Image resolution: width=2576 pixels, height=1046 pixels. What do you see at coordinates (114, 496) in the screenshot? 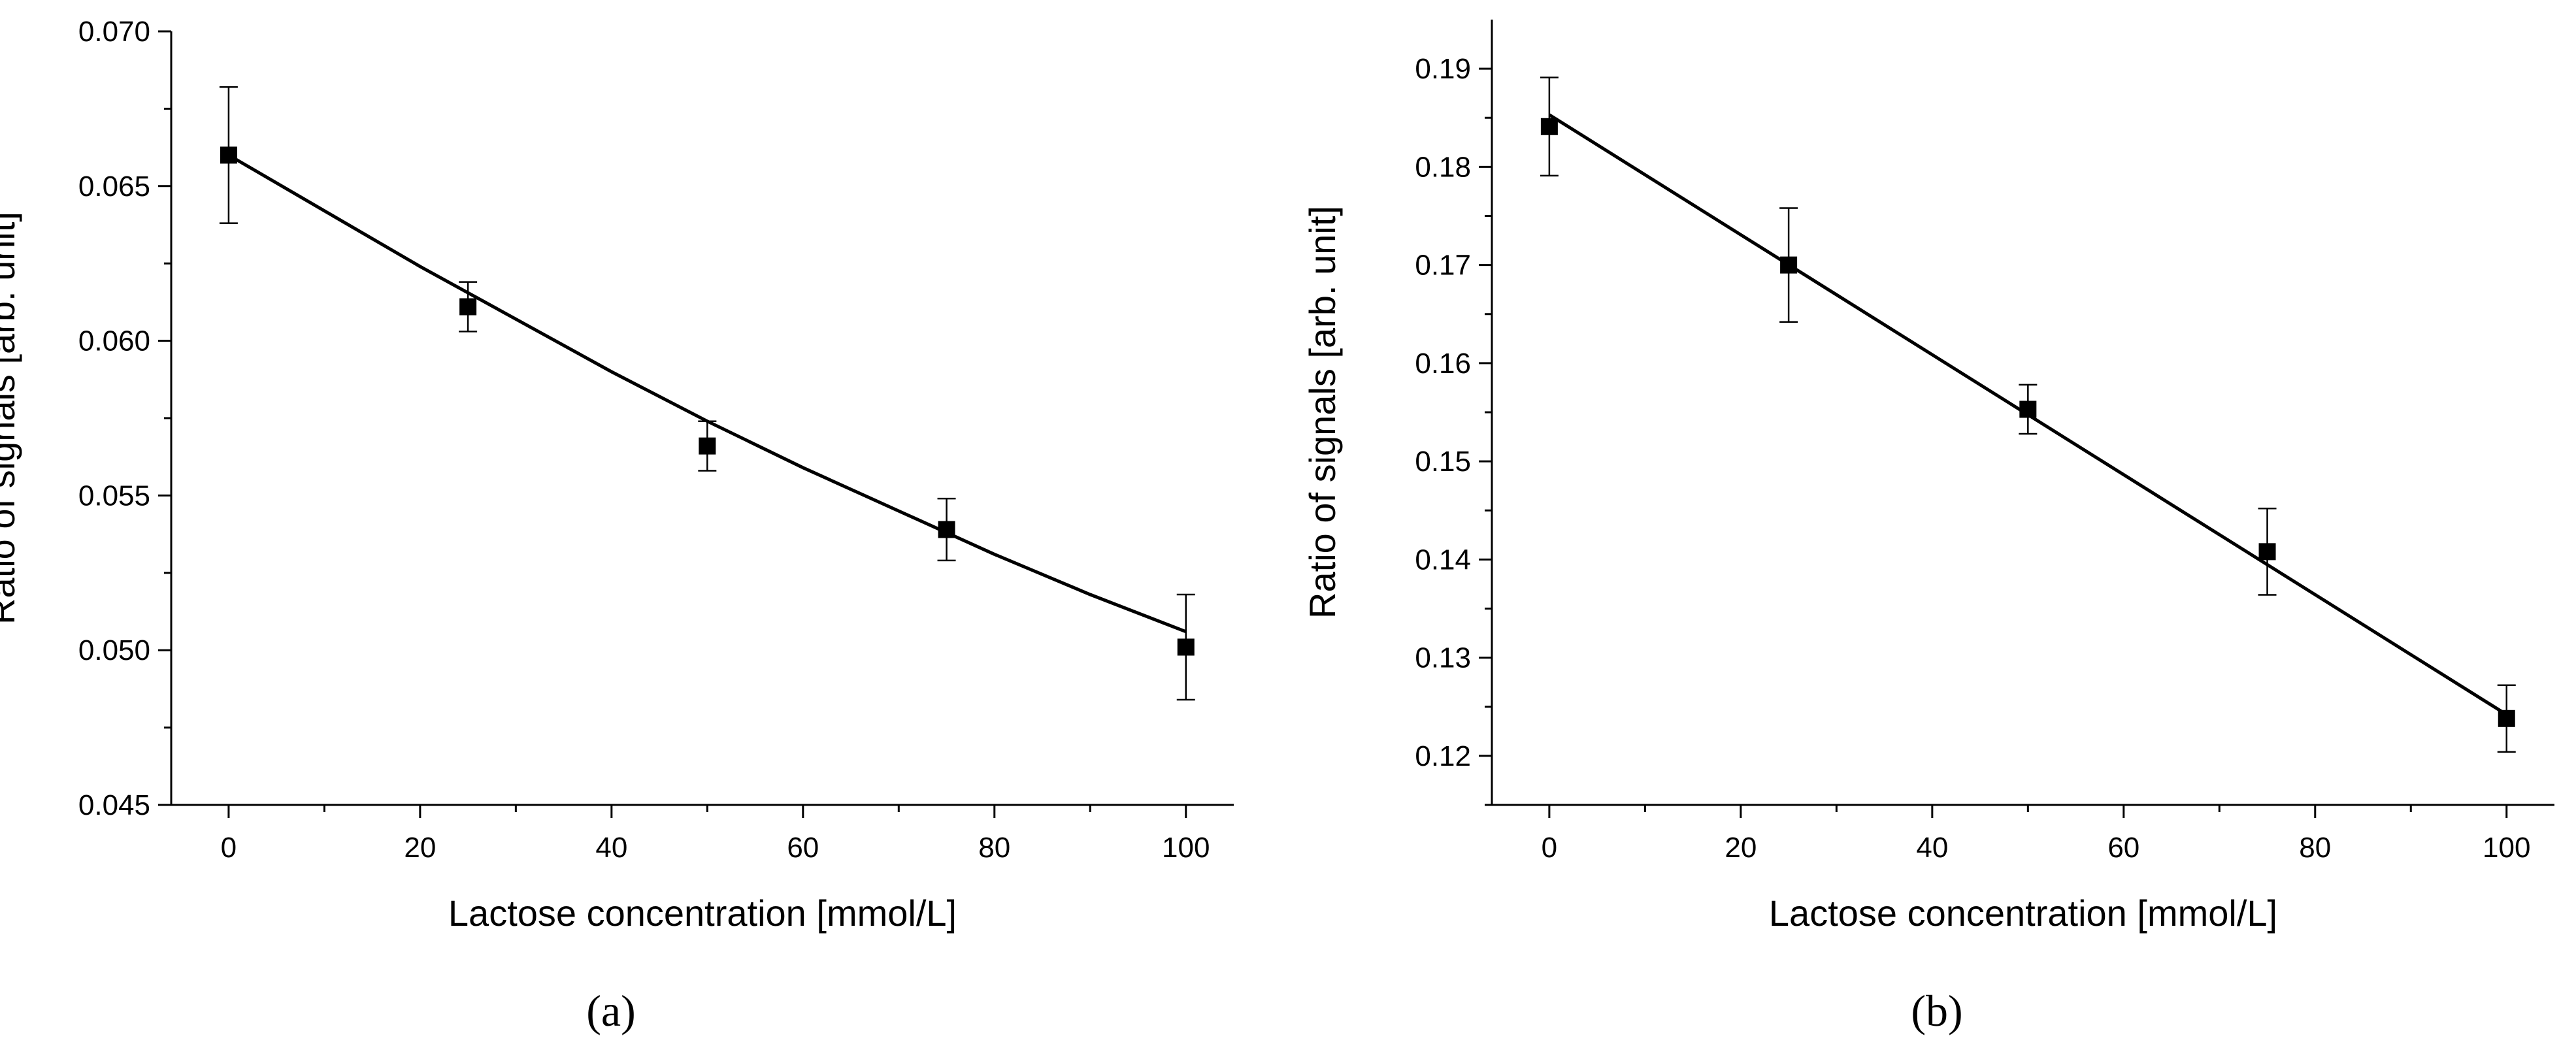
I see `y-tick-label: 0.055` at bounding box center [114, 496].